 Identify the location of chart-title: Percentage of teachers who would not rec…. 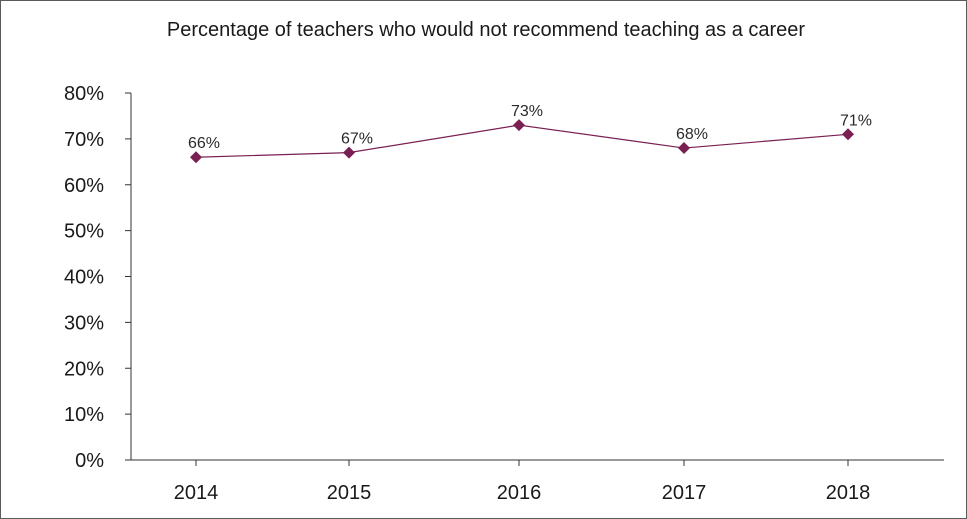
(486, 30).